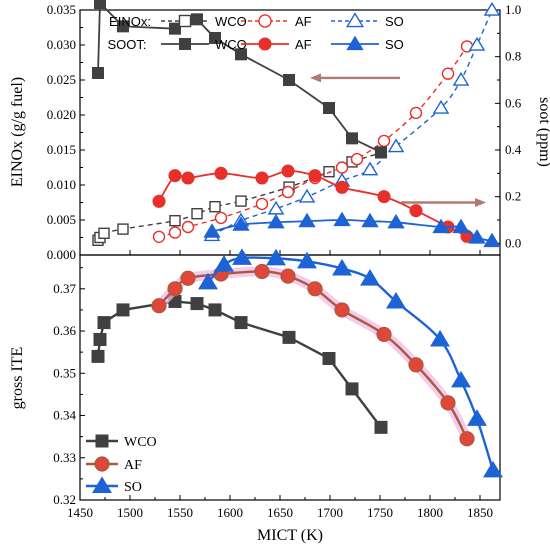 The image size is (550, 552). I want to click on legend-group-label: EINOx:, so click(130, 21).